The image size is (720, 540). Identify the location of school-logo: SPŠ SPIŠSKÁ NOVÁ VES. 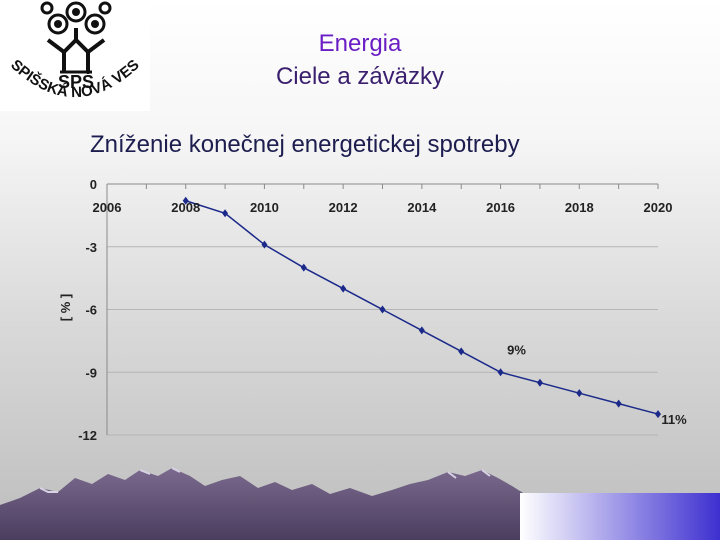
(75, 55).